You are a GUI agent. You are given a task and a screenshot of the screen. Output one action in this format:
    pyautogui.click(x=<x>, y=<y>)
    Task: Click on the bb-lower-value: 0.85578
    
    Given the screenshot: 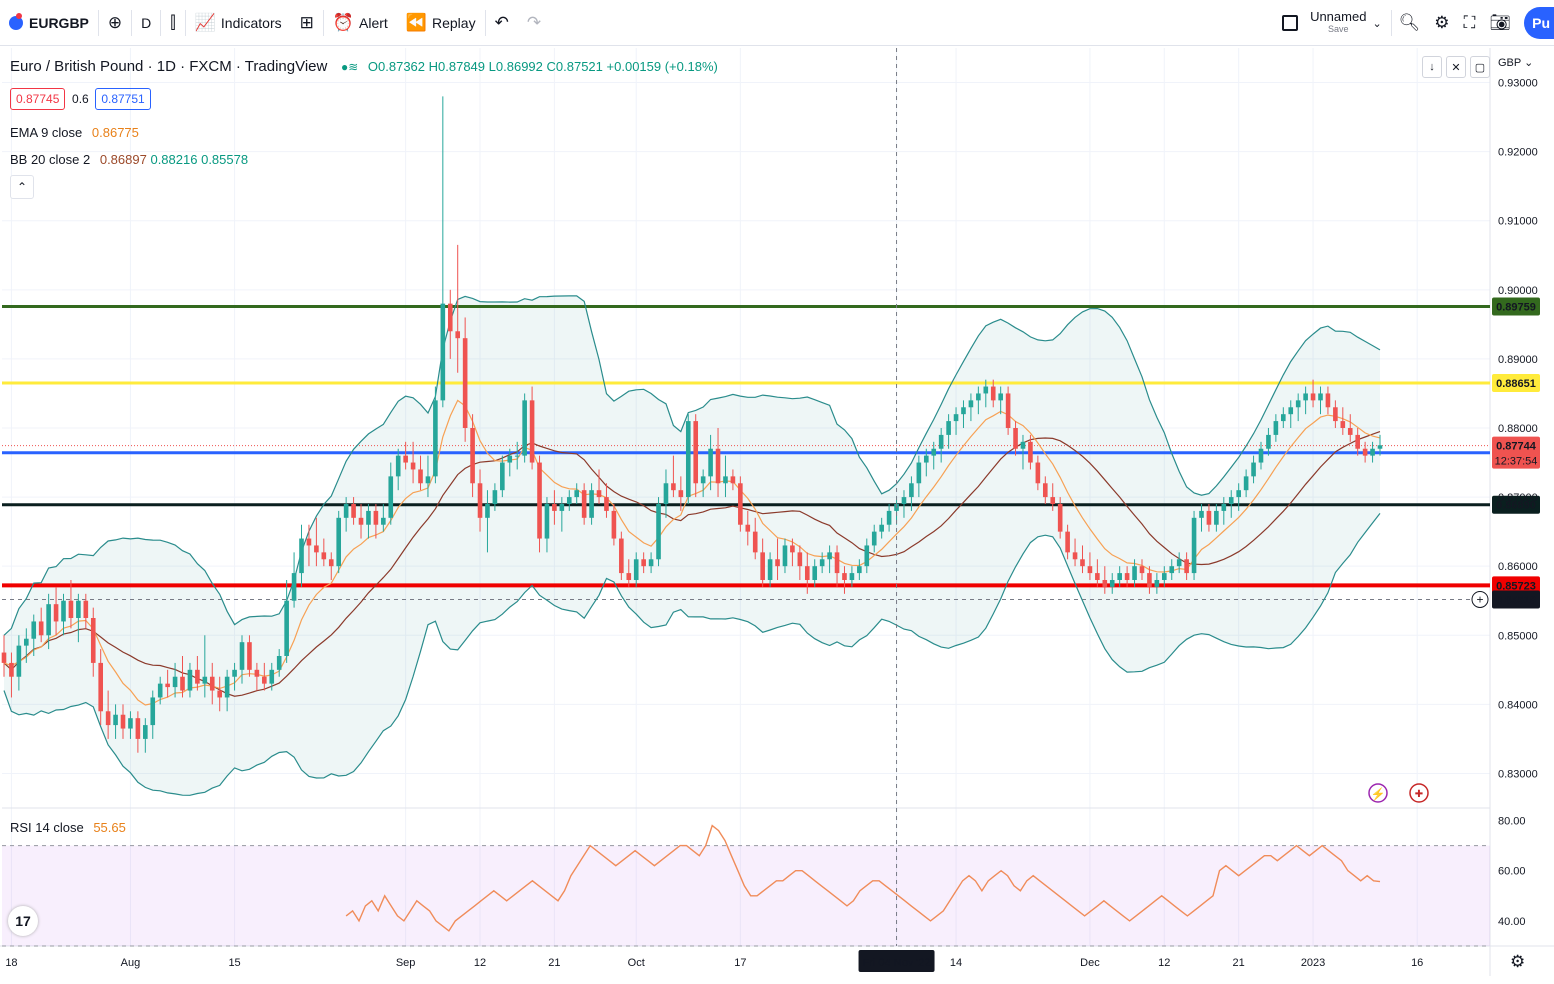 What is the action you would take?
    pyautogui.click(x=225, y=159)
    